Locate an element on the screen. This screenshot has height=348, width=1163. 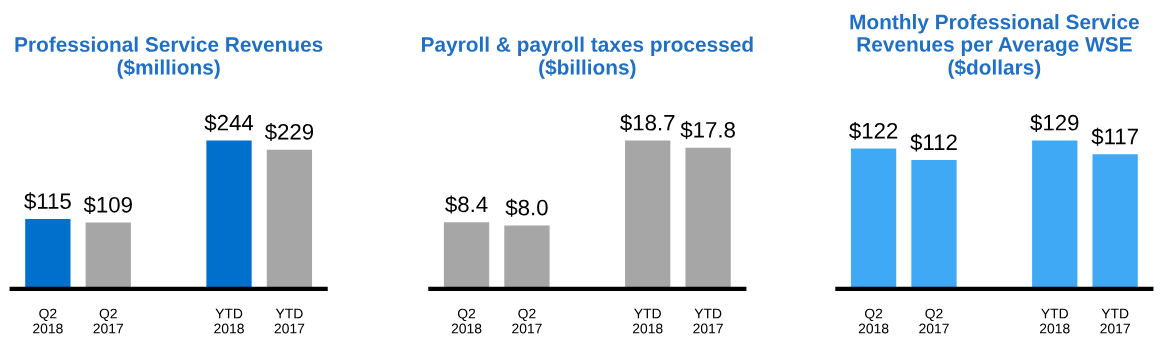
data-label: $115 is located at coordinates (47, 201).